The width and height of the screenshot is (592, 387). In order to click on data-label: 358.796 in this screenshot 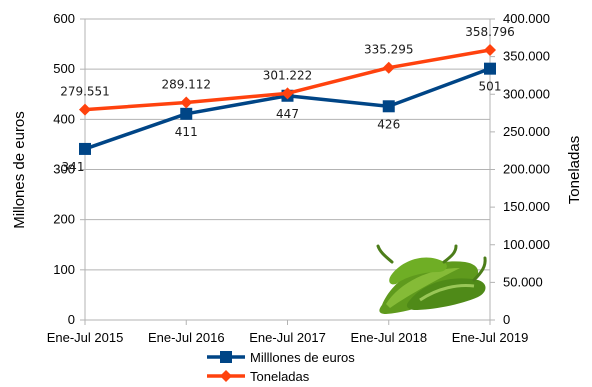, I will do `click(490, 32)`.